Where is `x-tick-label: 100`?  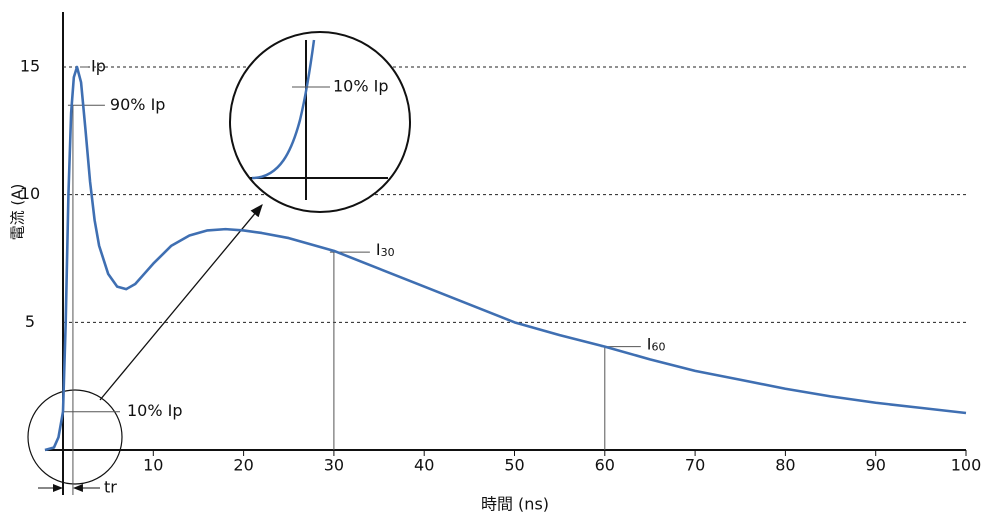
x-tick-label: 100 is located at coordinates (966, 465).